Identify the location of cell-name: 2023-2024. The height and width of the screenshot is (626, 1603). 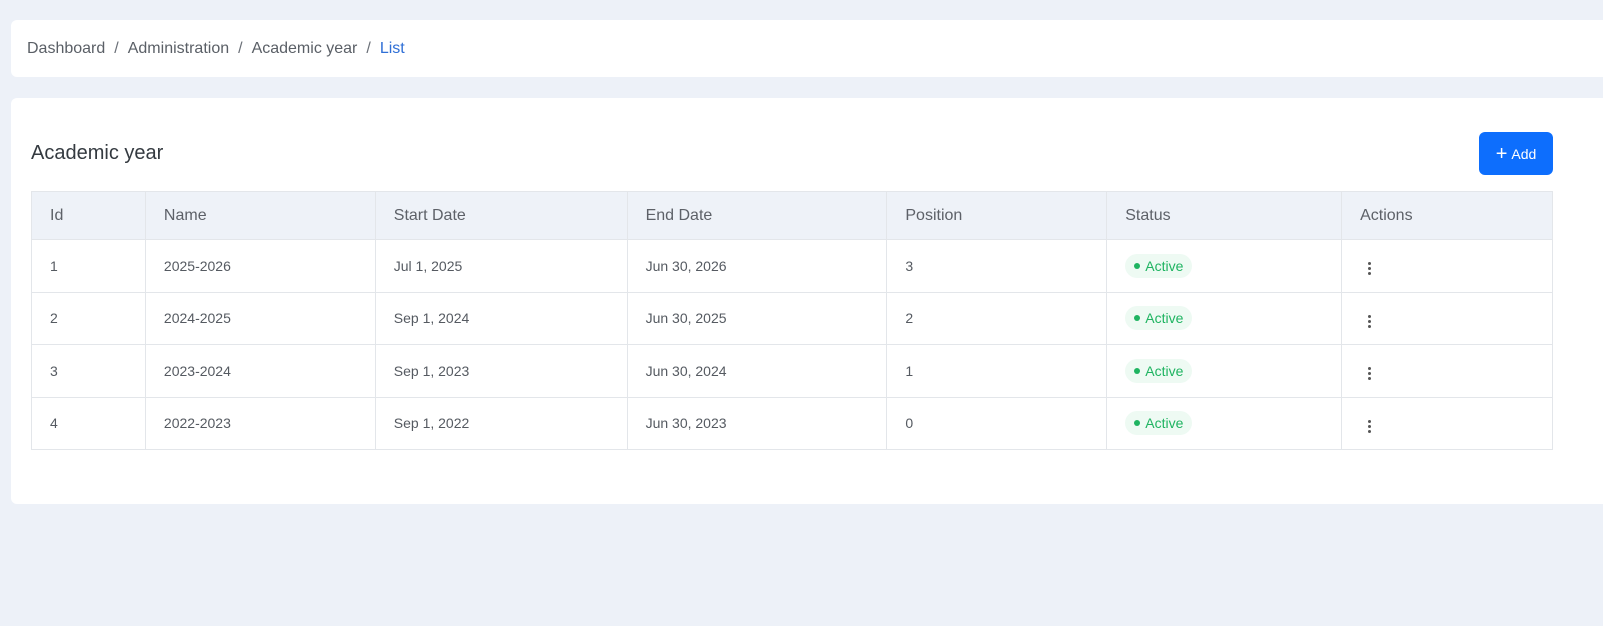
(260, 371).